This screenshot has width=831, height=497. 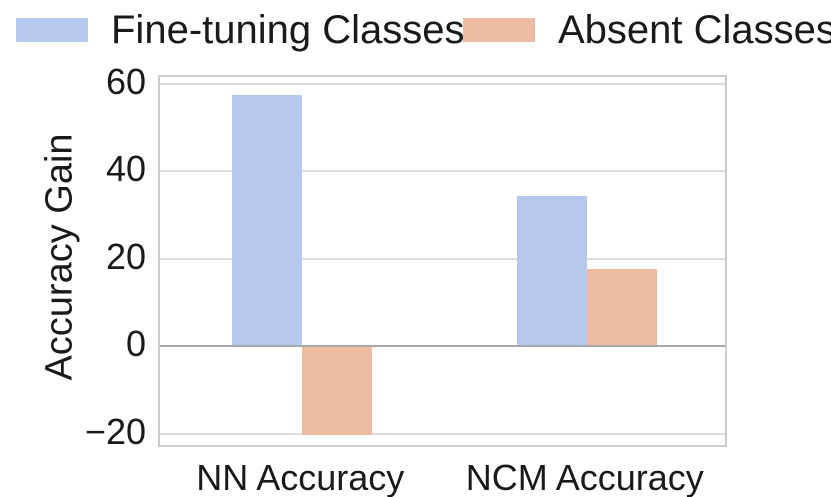 I want to click on x-tick-label: NN Accuracy, so click(x=300, y=477).